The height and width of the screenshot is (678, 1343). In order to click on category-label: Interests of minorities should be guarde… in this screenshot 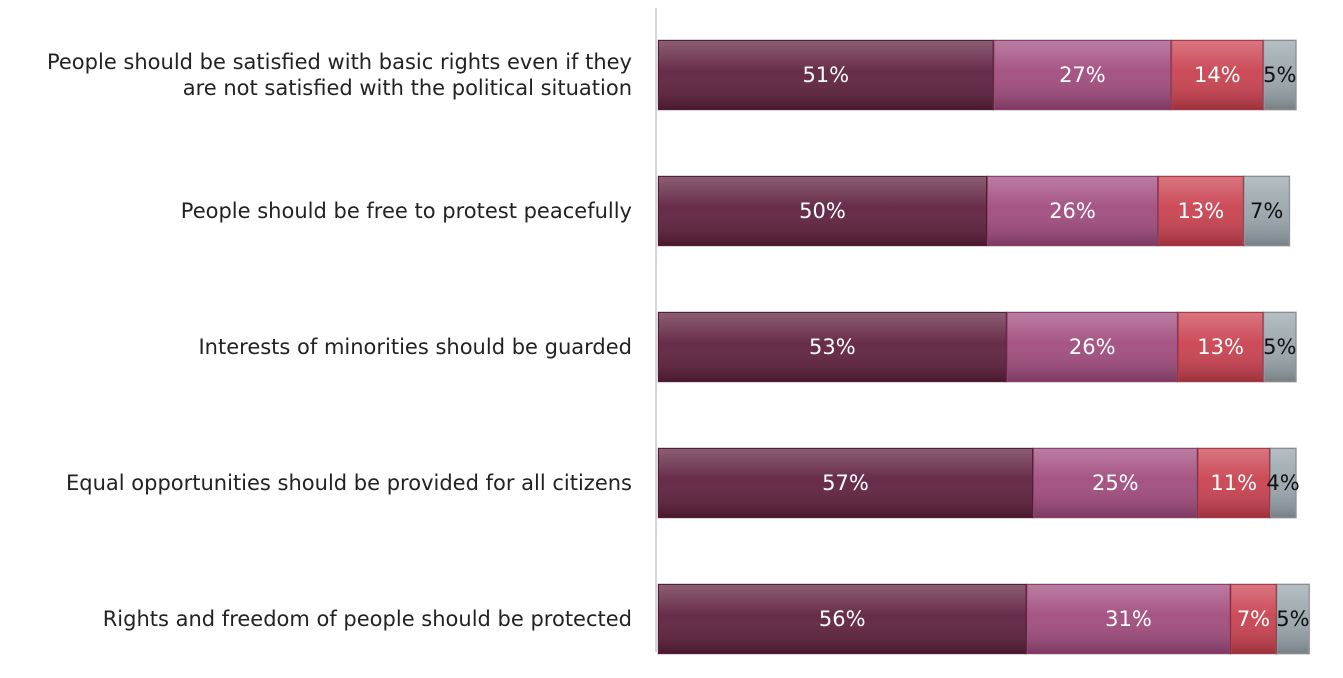, I will do `click(415, 347)`.